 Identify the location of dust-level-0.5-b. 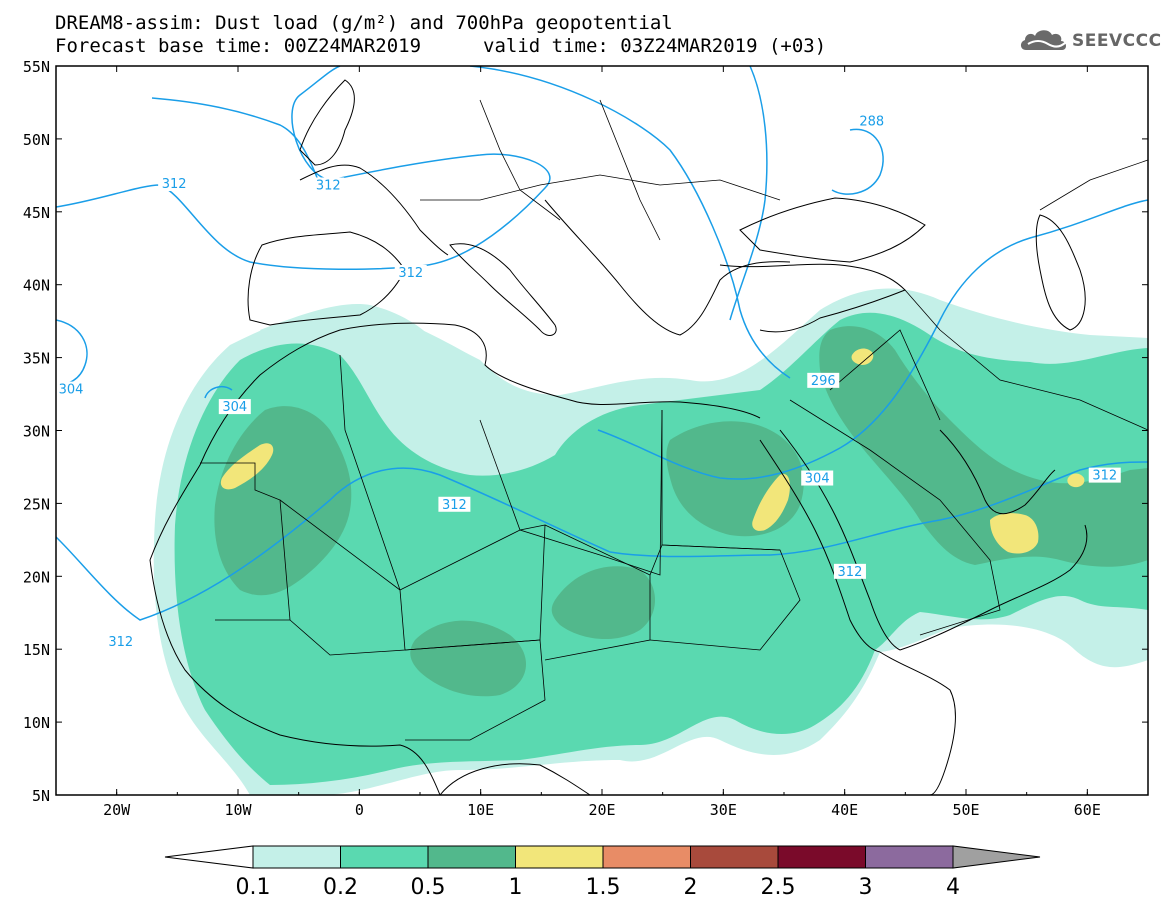
(468, 658).